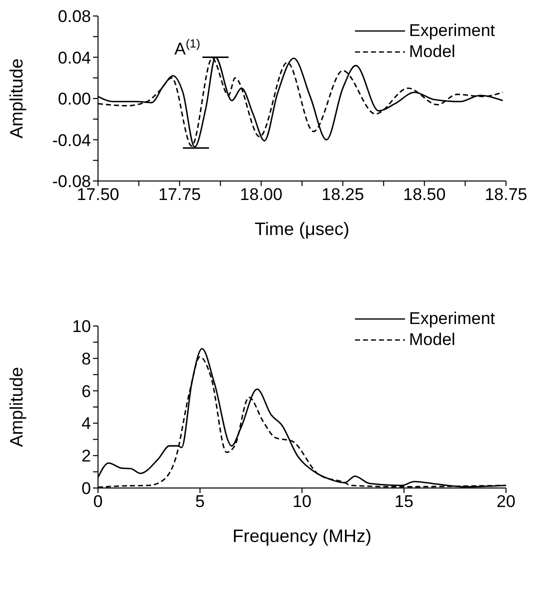 This screenshot has width=543, height=592. What do you see at coordinates (506, 194) in the screenshot?
I see `x-tick-label: 18.75` at bounding box center [506, 194].